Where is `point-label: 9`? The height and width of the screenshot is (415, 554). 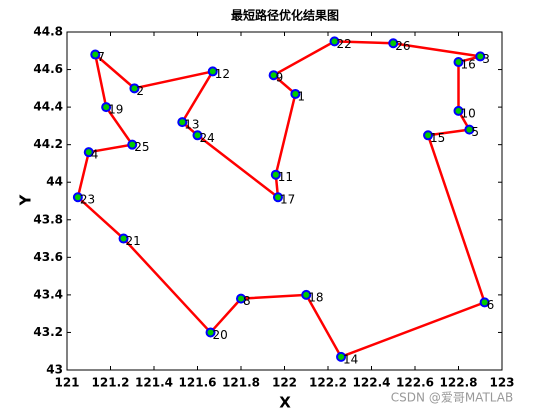 point-label: 9 is located at coordinates (280, 78).